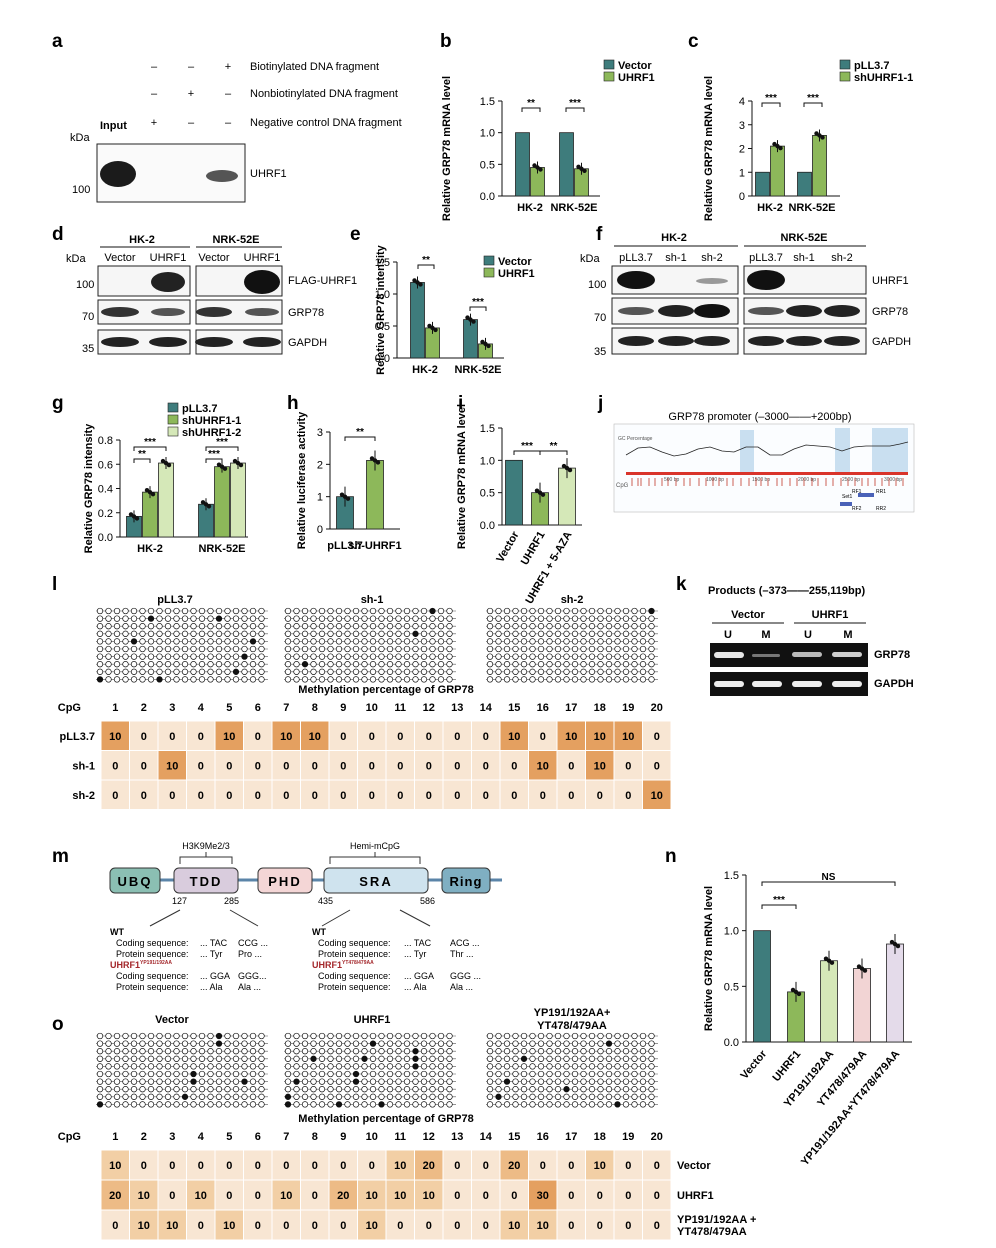  I want to click on lane-d2: UHRF1, so click(168, 258).